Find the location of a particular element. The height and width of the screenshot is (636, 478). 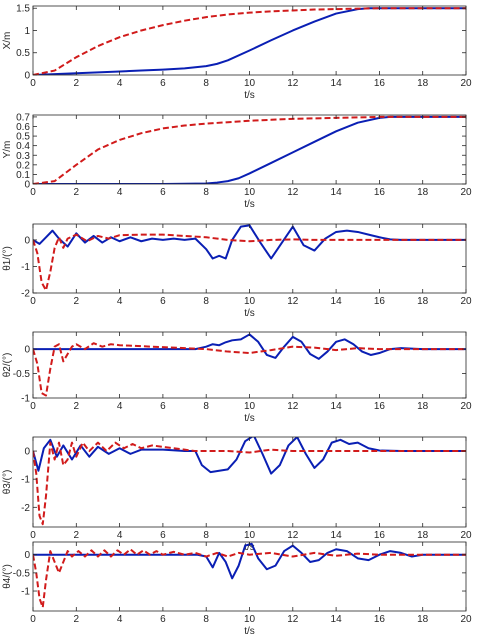

y-axis-label: X/m is located at coordinates (7, 41).